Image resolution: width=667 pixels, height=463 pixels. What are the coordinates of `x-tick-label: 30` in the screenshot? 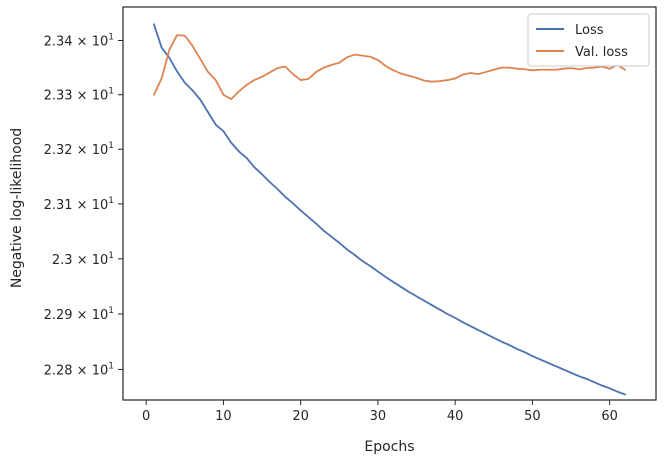 It's located at (378, 416).